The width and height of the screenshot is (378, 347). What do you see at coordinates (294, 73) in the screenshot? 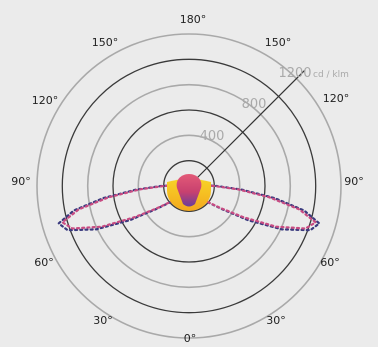
I see `radial-tick-1200: 1200` at bounding box center [294, 73].